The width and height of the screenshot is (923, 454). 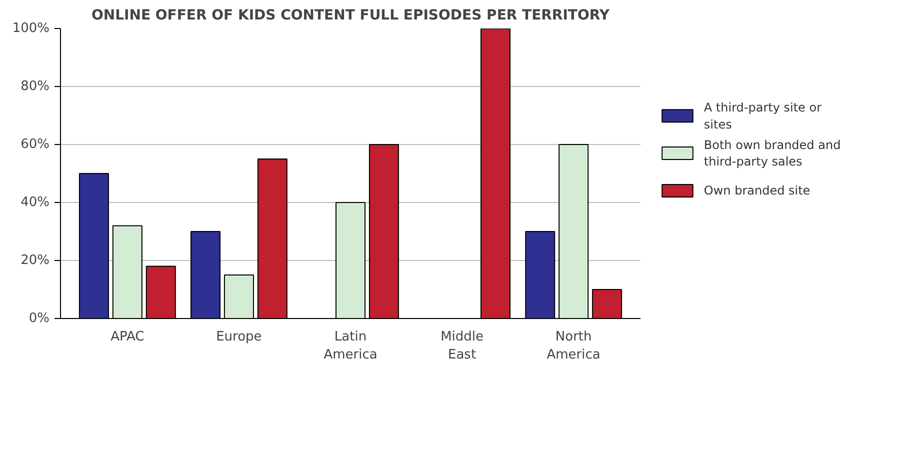 What do you see at coordinates (763, 116) in the screenshot?
I see `legend-label: A third-party site or sites` at bounding box center [763, 116].